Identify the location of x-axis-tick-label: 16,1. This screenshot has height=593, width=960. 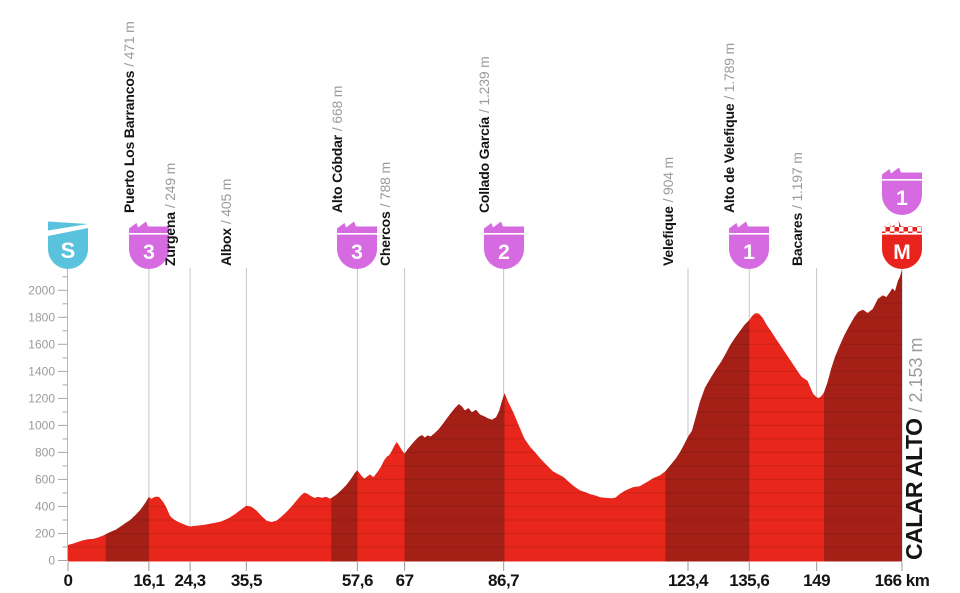
(148, 580).